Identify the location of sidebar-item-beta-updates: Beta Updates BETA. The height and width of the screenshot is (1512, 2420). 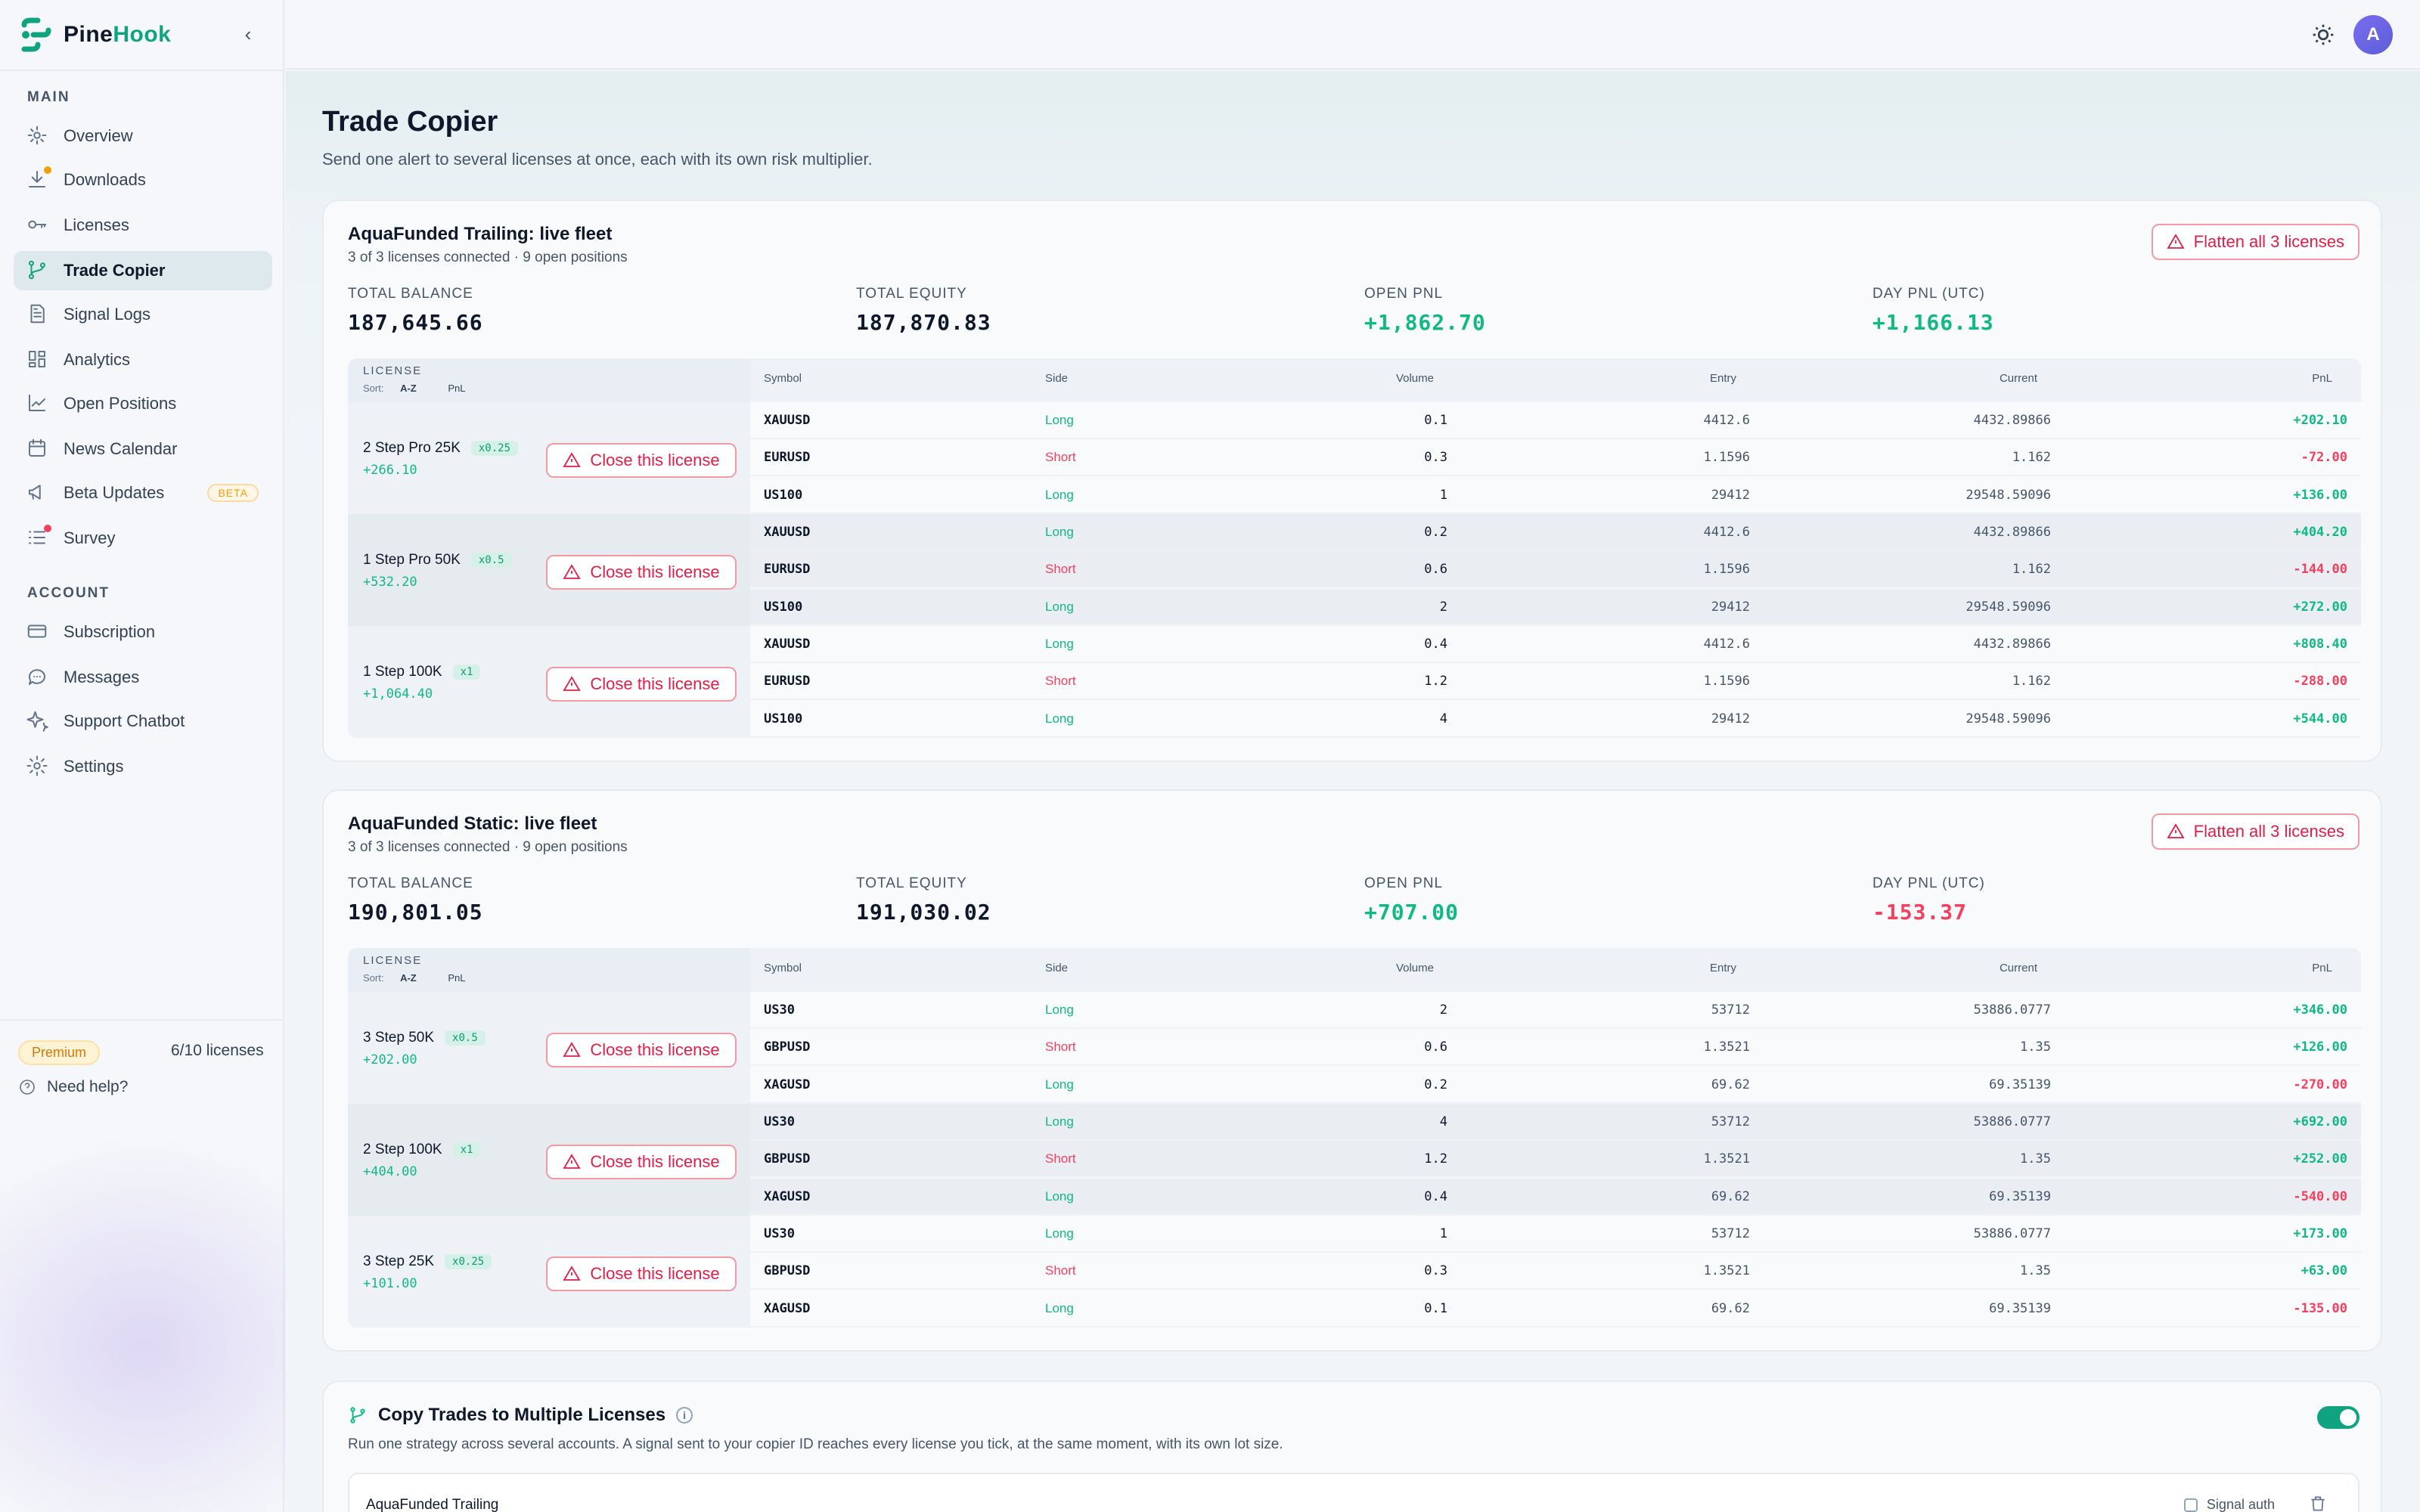
(143, 493).